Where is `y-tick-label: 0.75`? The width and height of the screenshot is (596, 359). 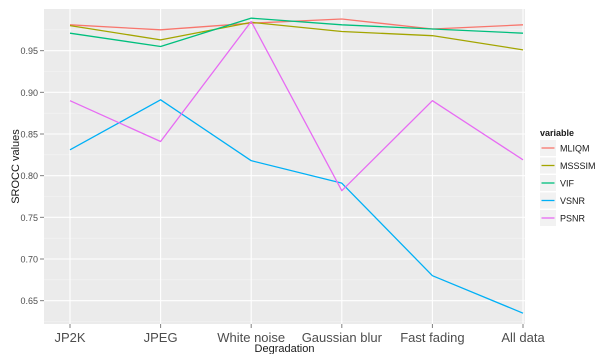 y-tick-label: 0.75 is located at coordinates (29, 218).